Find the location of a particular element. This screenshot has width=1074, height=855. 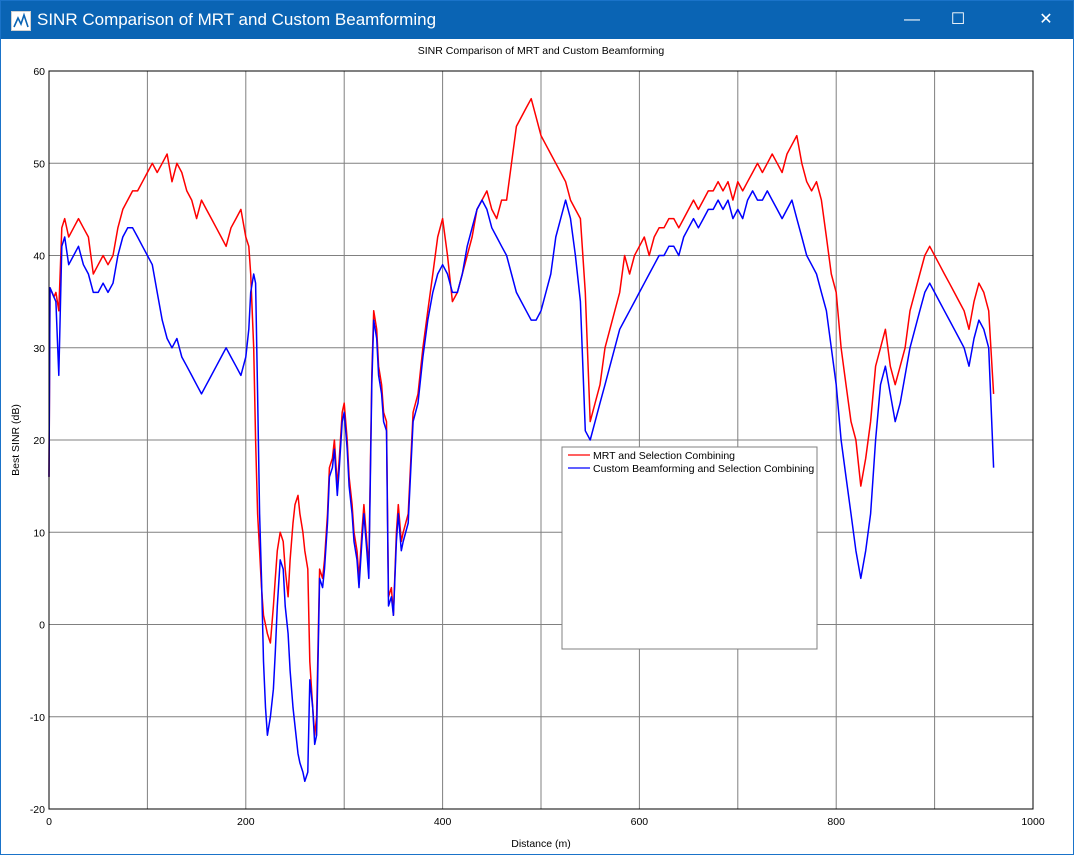

y-tick-label: 50 is located at coordinates (39, 164).